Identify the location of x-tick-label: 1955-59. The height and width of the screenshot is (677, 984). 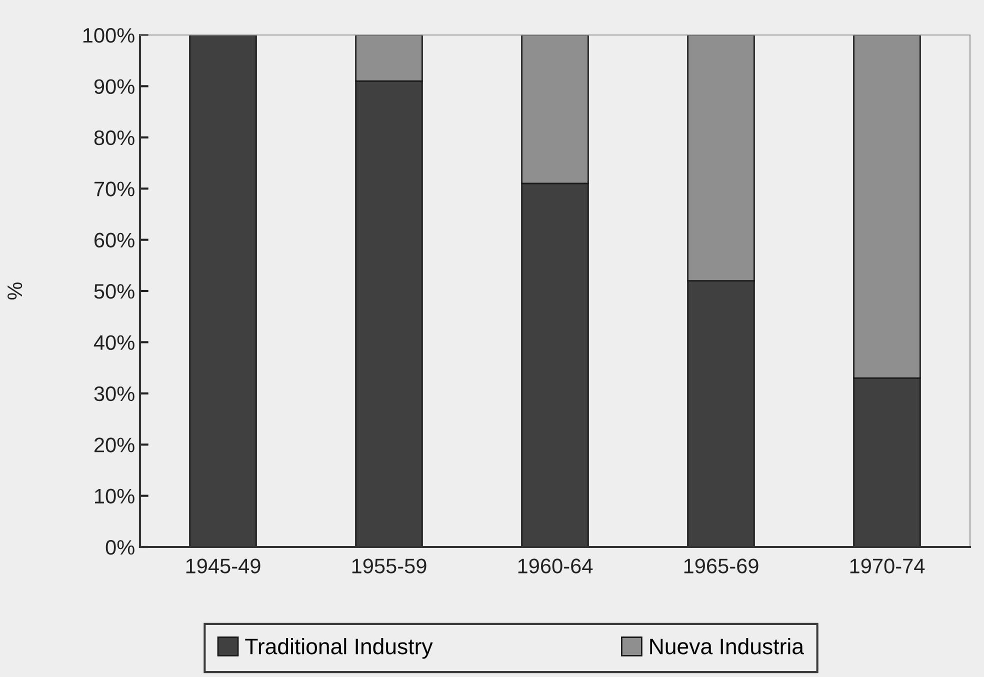
(389, 566).